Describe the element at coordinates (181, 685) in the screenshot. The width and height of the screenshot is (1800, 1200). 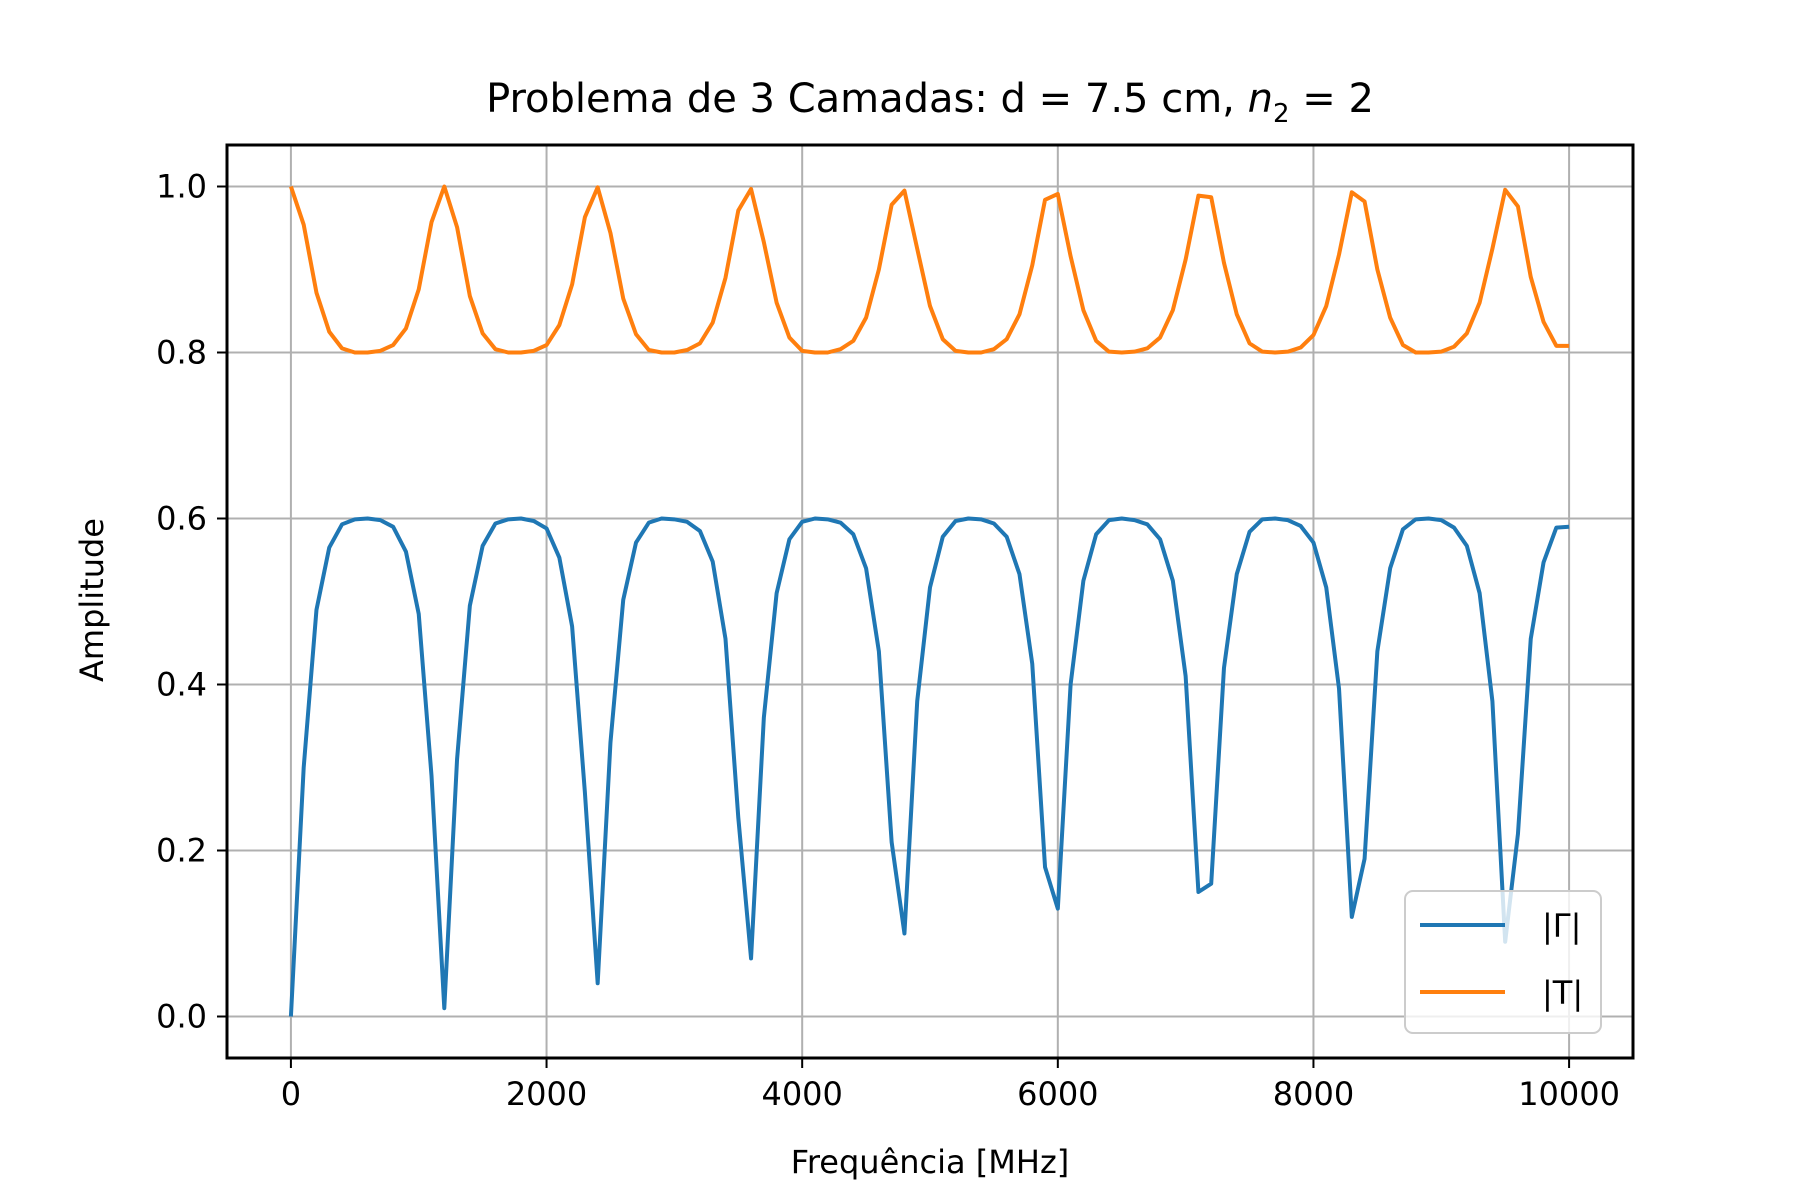
I see `y-tick-label: 0.4` at that location.